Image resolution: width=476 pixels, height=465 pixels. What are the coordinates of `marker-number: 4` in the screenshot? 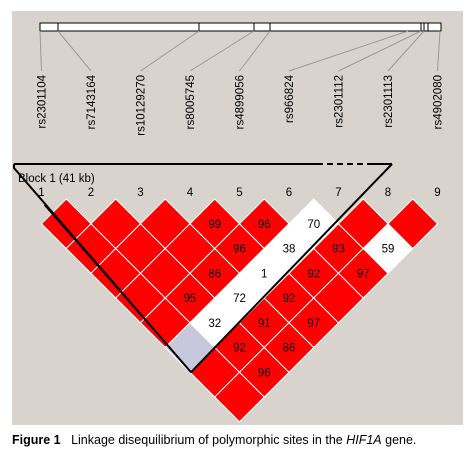 It's located at (190, 193).